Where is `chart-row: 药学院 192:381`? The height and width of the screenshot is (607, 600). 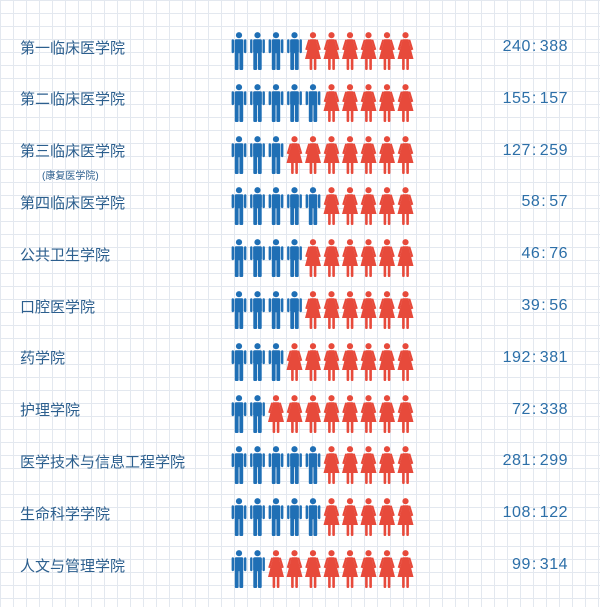 chart-row: 药学院 192:381 is located at coordinates (300, 364).